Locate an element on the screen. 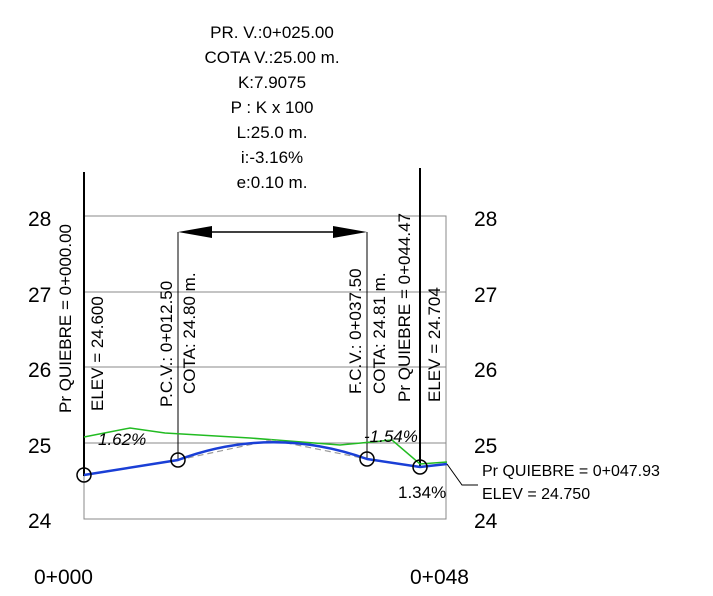  y-label-right-26: 26 is located at coordinates (485, 370).